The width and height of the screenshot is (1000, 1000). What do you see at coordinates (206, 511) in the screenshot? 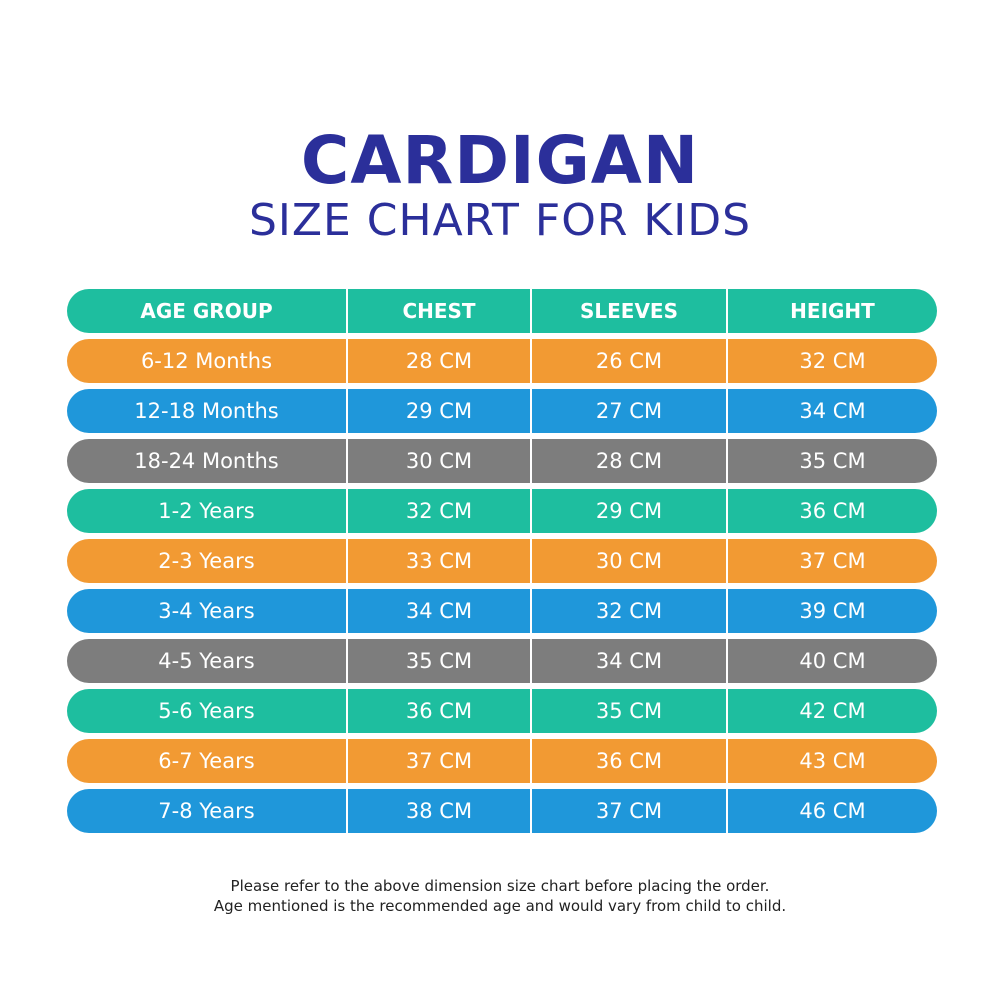
I see `cell-age-group: 1-2 Years` at bounding box center [206, 511].